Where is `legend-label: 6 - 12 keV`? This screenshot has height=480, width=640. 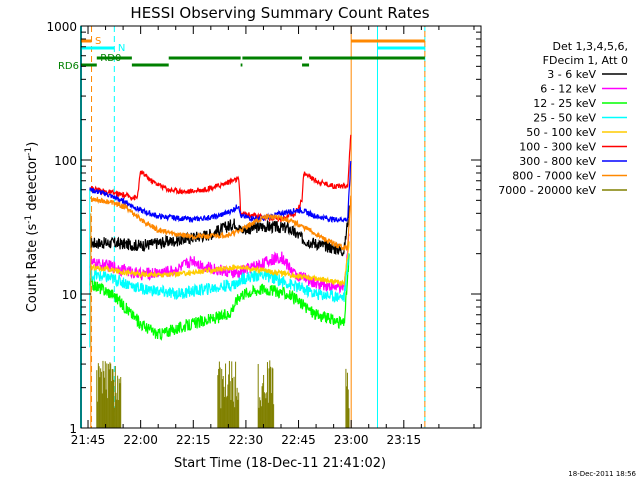 legend-label: 6 - 12 keV is located at coordinates (568, 89).